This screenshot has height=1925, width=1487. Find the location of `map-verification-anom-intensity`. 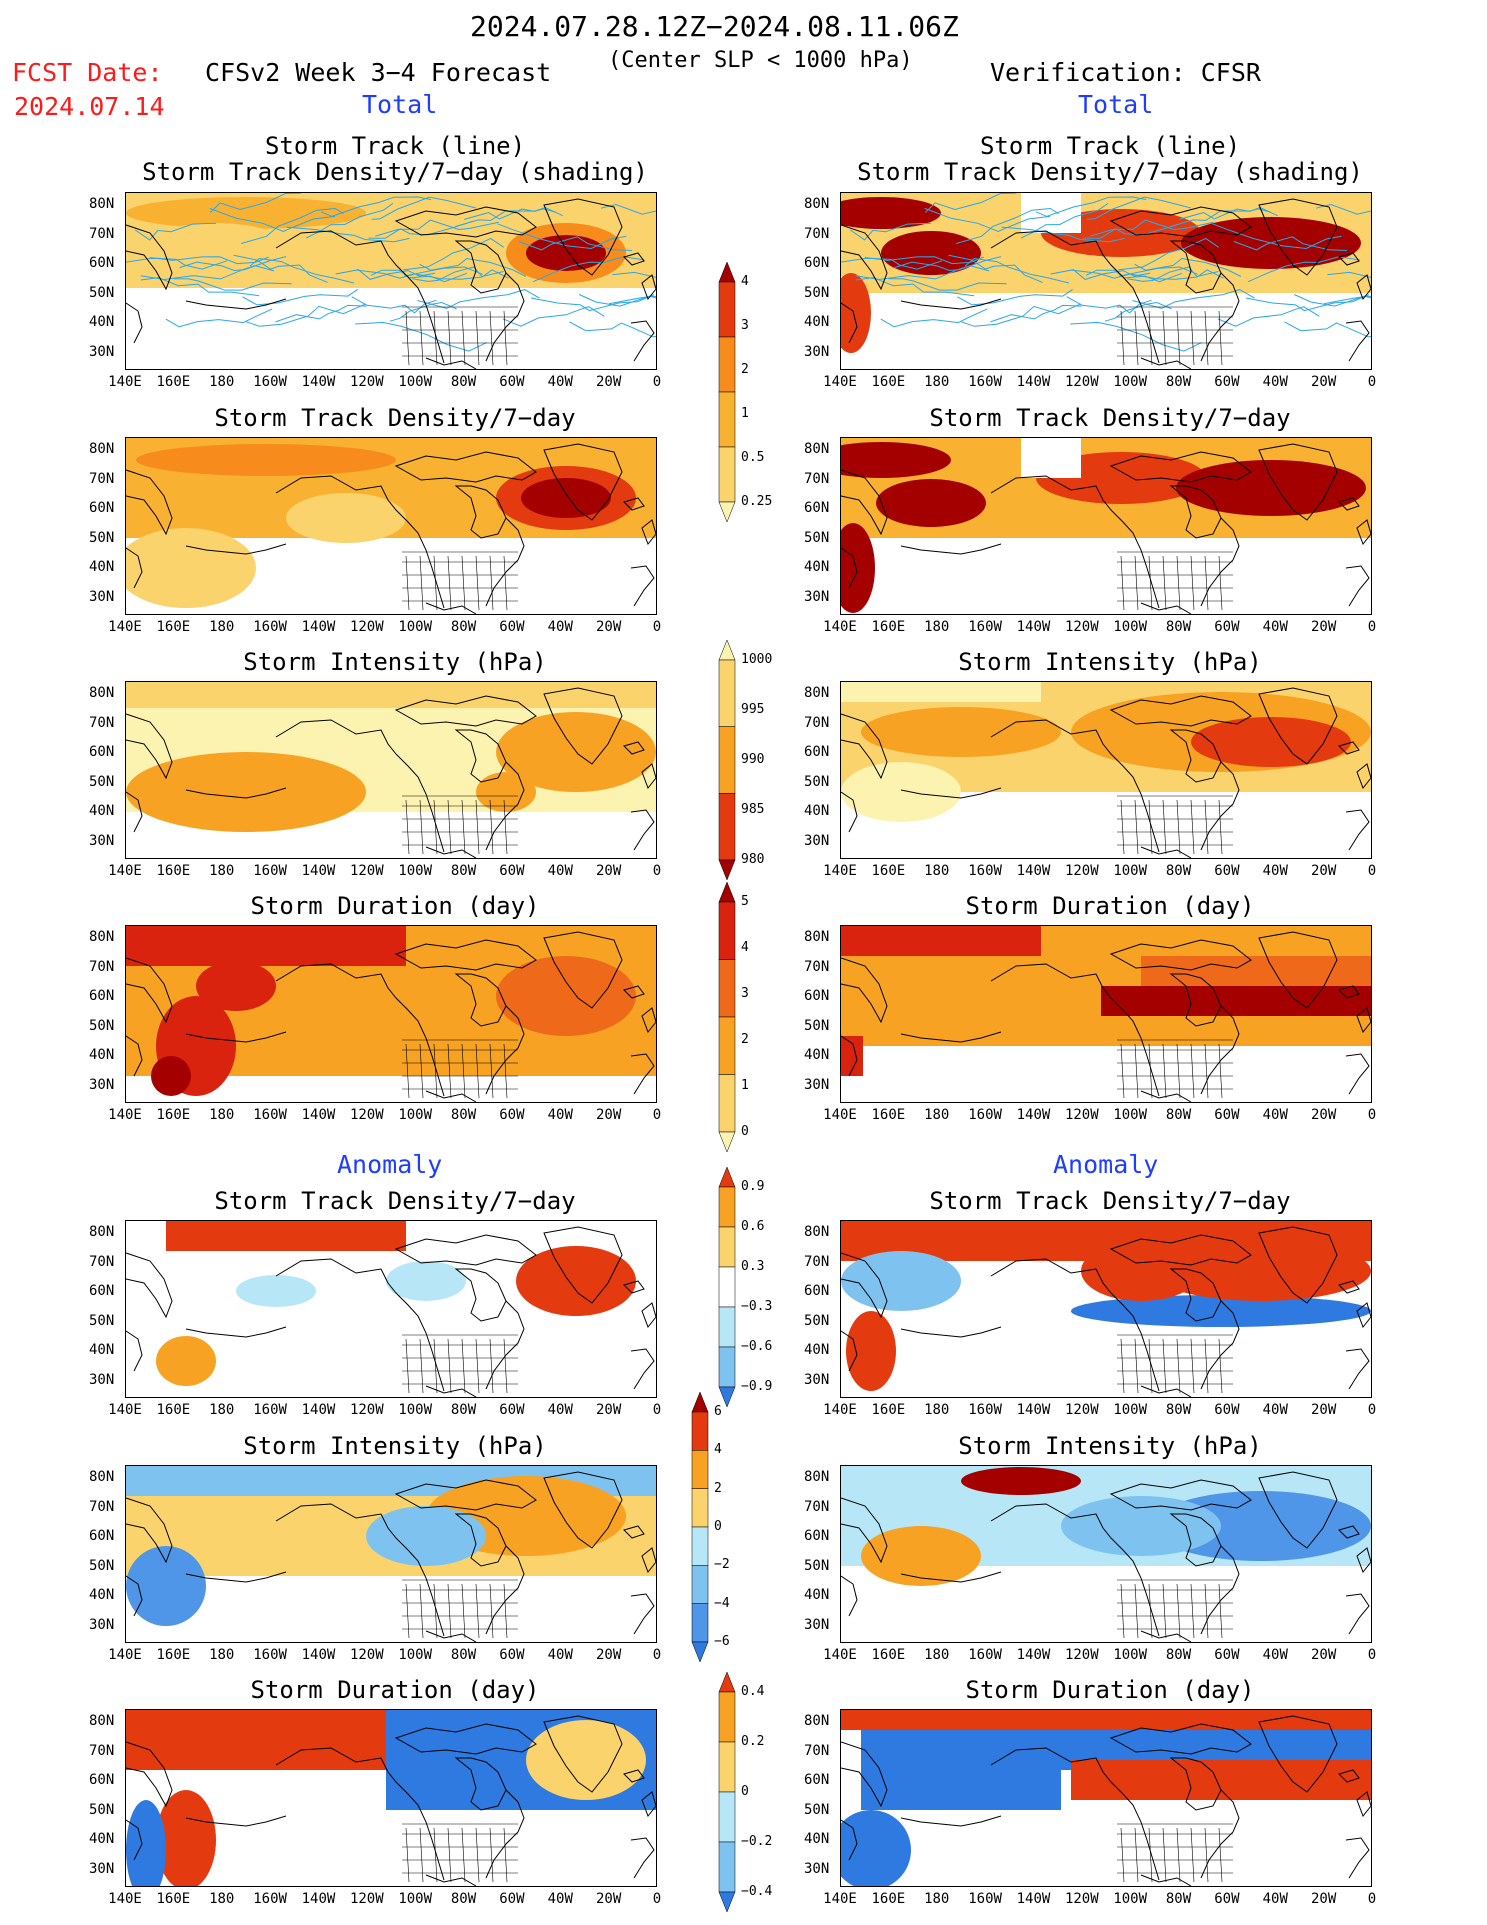

map-verification-anom-intensity is located at coordinates (1106, 1554).